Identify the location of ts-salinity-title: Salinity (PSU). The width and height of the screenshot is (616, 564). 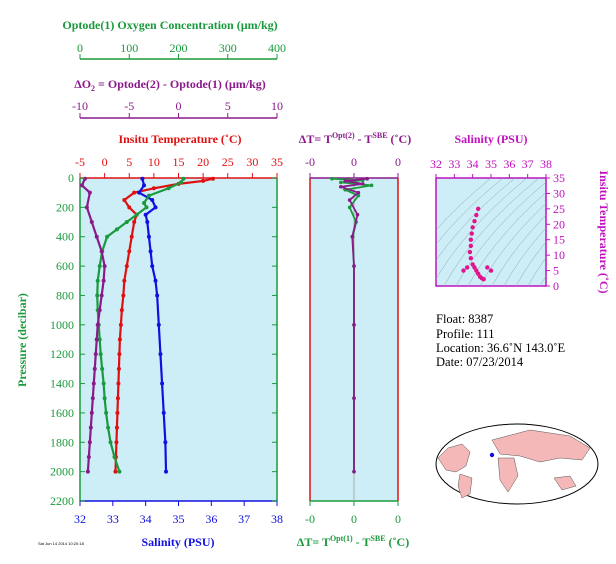
(490, 139).